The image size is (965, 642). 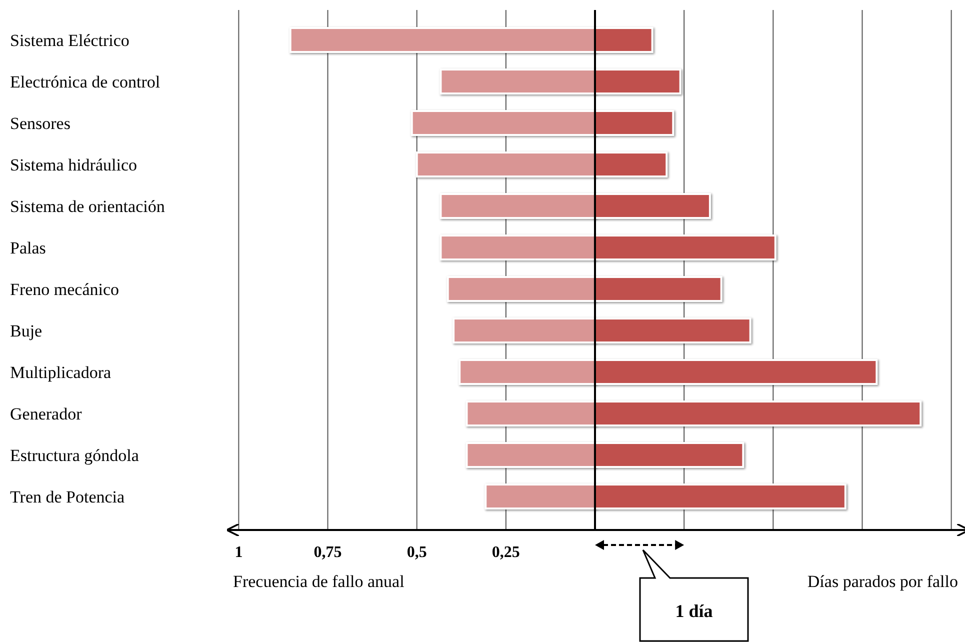 What do you see at coordinates (26, 330) in the screenshot?
I see `y-tick-label: Buje` at bounding box center [26, 330].